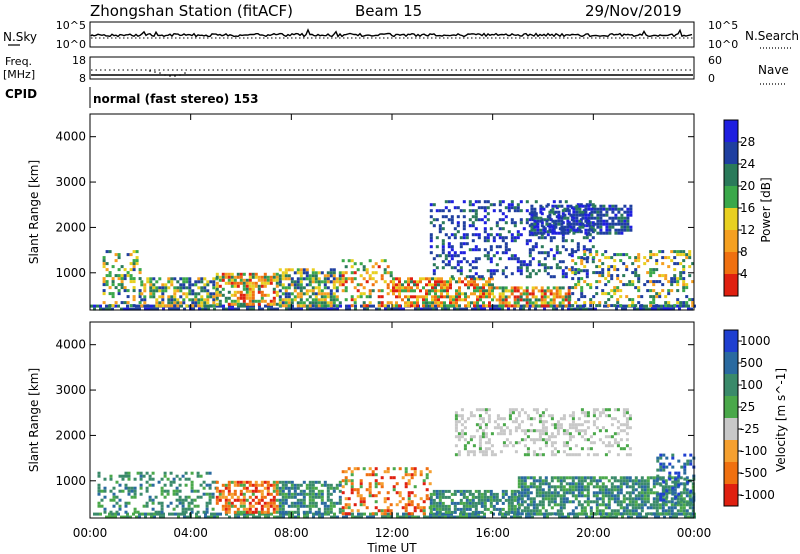  What do you see at coordinates (392, 68) in the screenshot?
I see `freq-panel-frame` at bounding box center [392, 68].